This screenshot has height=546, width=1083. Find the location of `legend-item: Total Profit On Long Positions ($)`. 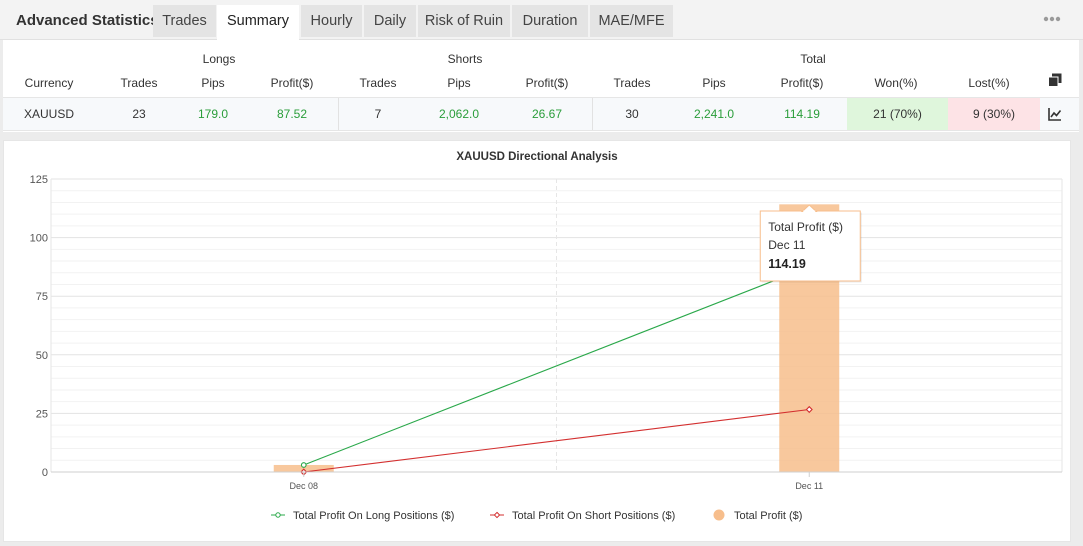

legend-item: Total Profit On Long Positions ($) is located at coordinates (362, 516).